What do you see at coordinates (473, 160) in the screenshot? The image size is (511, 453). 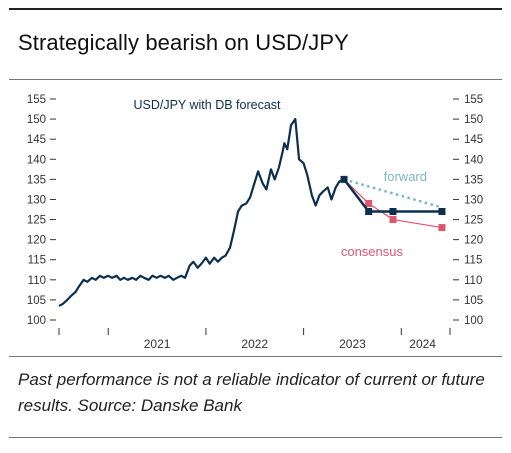 I see `y-tick-label-right: 140` at bounding box center [473, 160].